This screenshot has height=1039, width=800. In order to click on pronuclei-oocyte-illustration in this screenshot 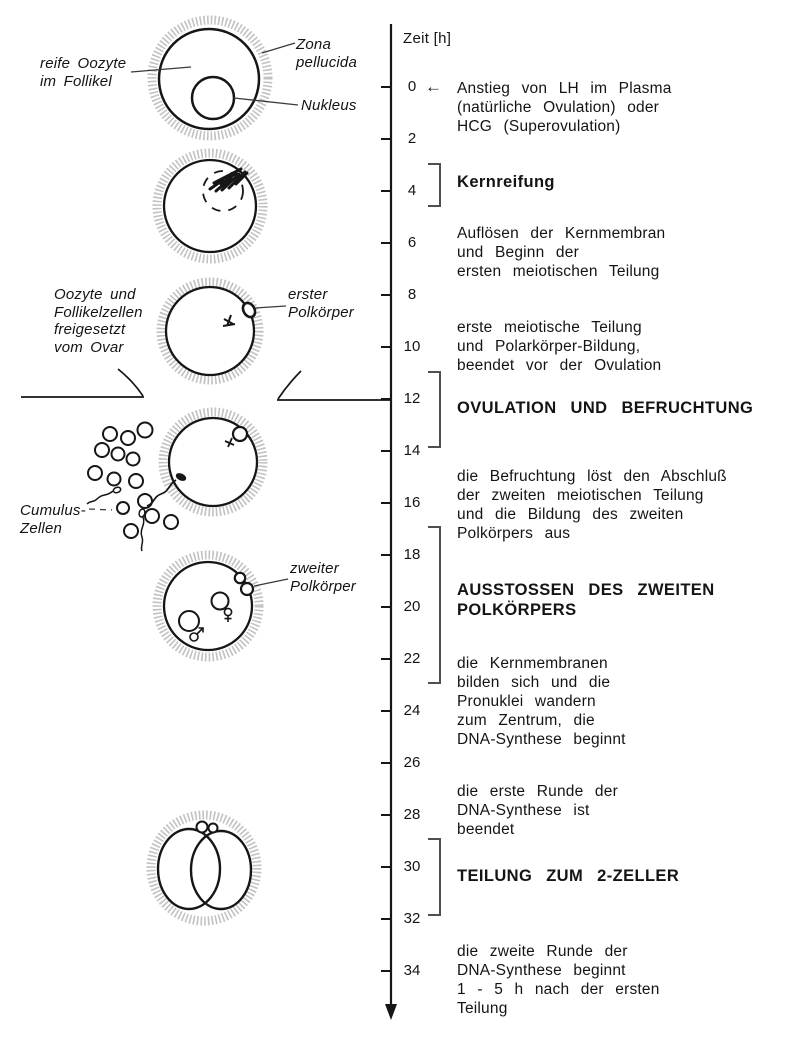, I will do `click(220, 606)`.